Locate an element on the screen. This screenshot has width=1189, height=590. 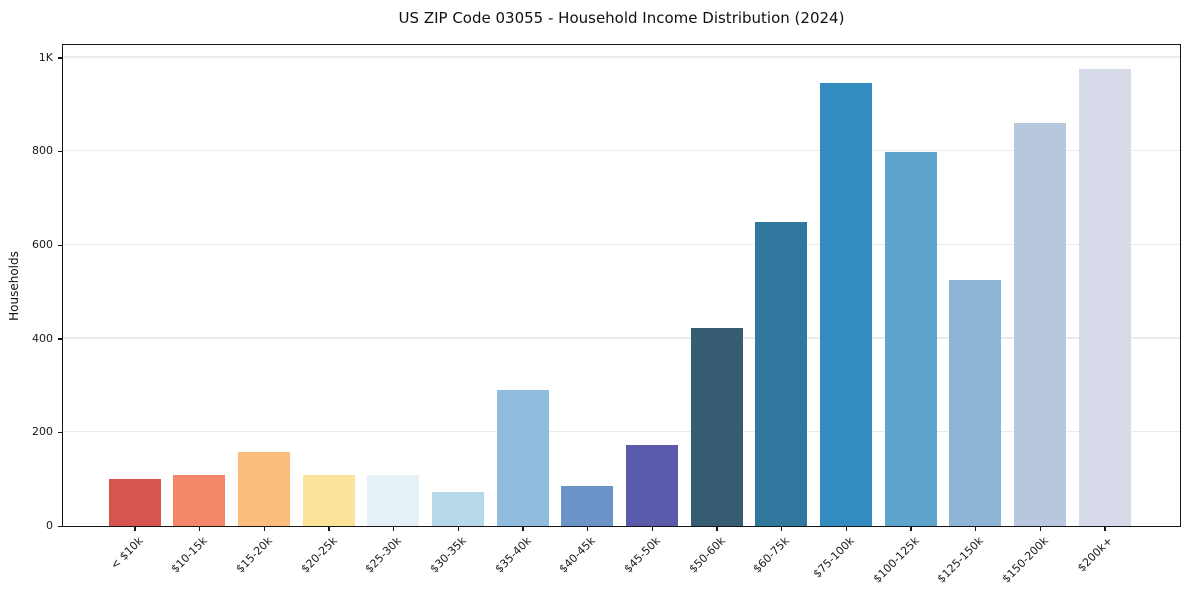
x-tick-label: $40-45k is located at coordinates (577, 554).